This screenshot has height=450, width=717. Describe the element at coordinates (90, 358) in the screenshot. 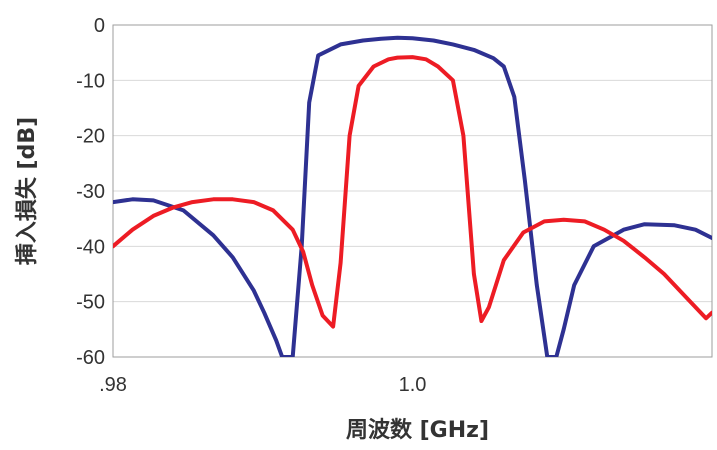

I see `y-tick-label: -60` at that location.